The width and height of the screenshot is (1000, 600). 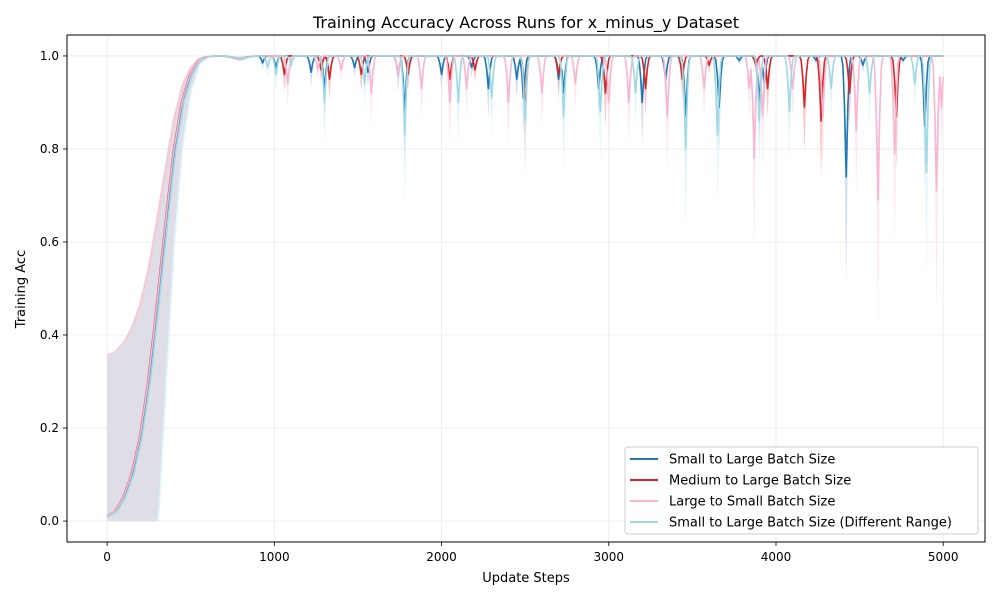 I want to click on x-tick-label: 4000, so click(x=776, y=557).